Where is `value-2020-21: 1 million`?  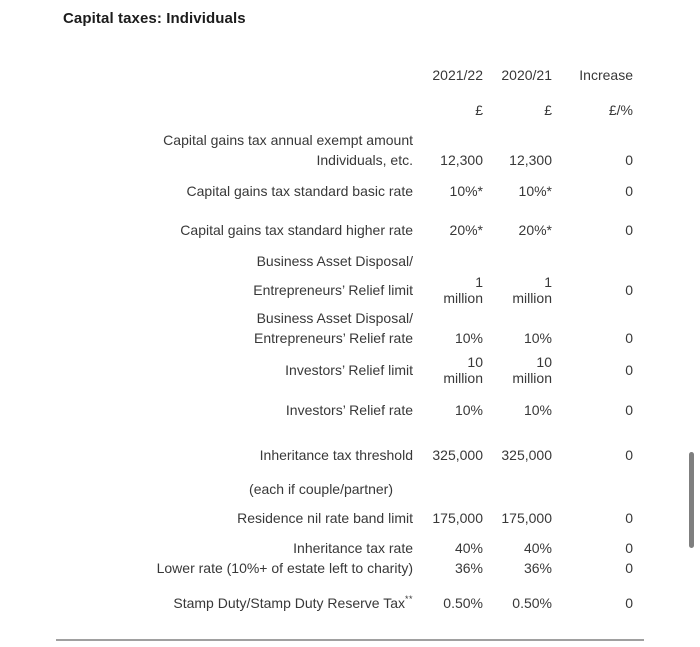 value-2020-21: 1 million is located at coordinates (517, 290).